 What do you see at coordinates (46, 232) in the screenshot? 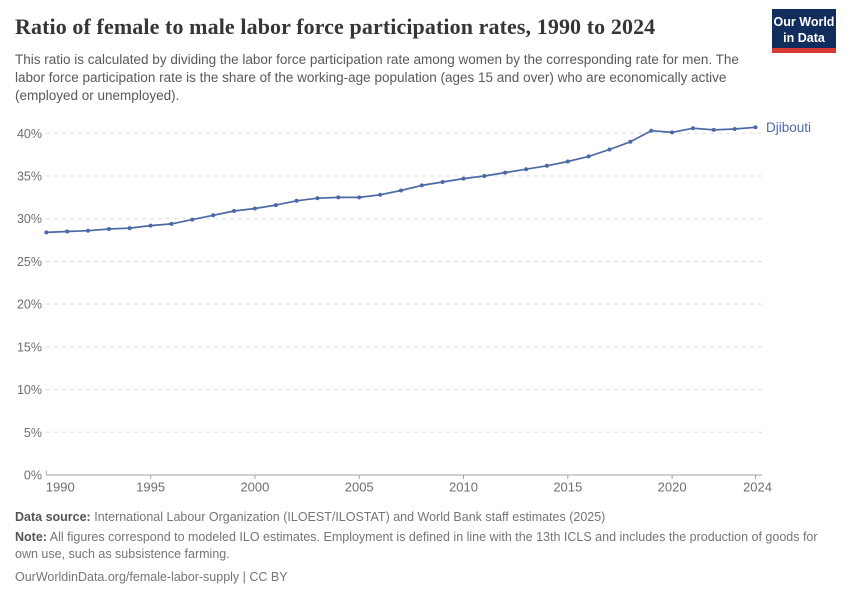
I see `data-point-1990` at bounding box center [46, 232].